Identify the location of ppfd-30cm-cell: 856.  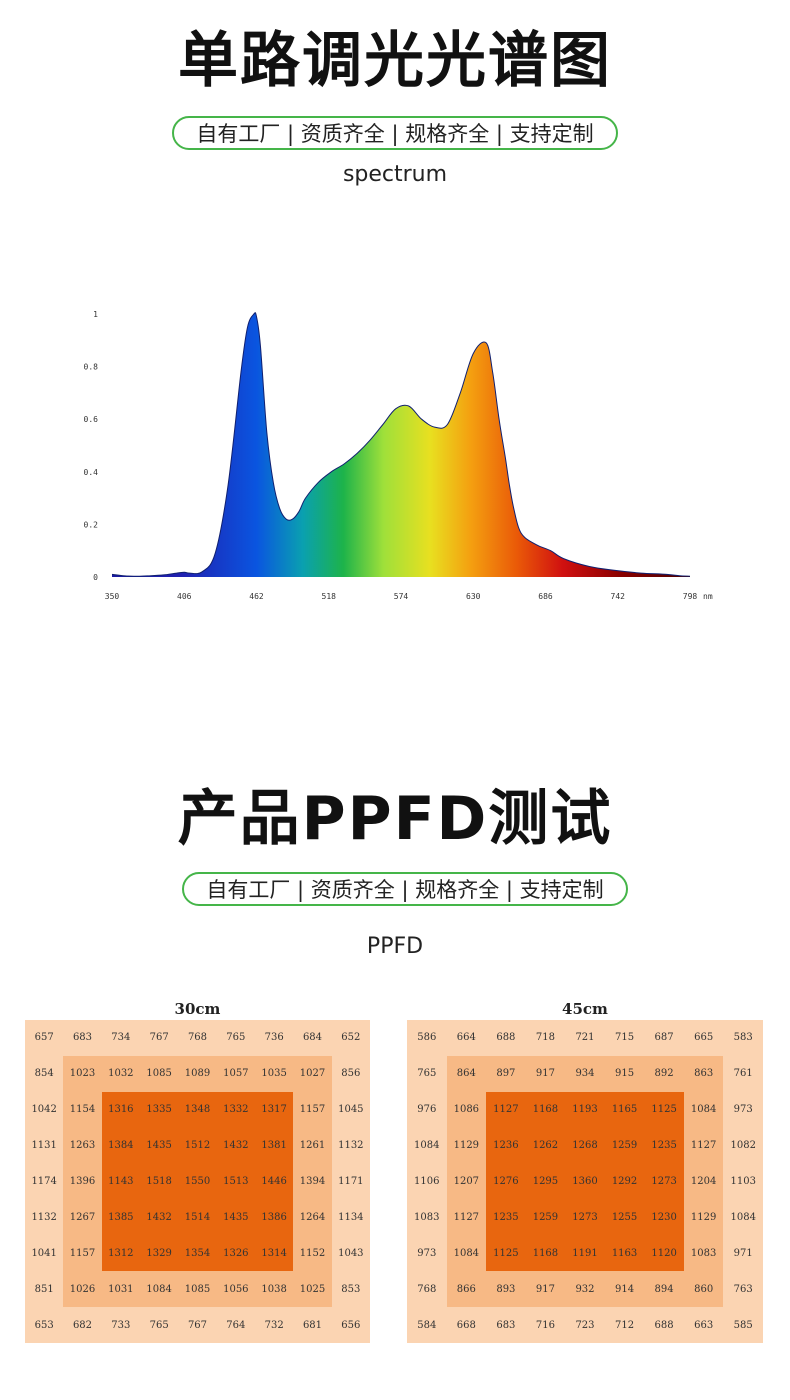
(350, 1073).